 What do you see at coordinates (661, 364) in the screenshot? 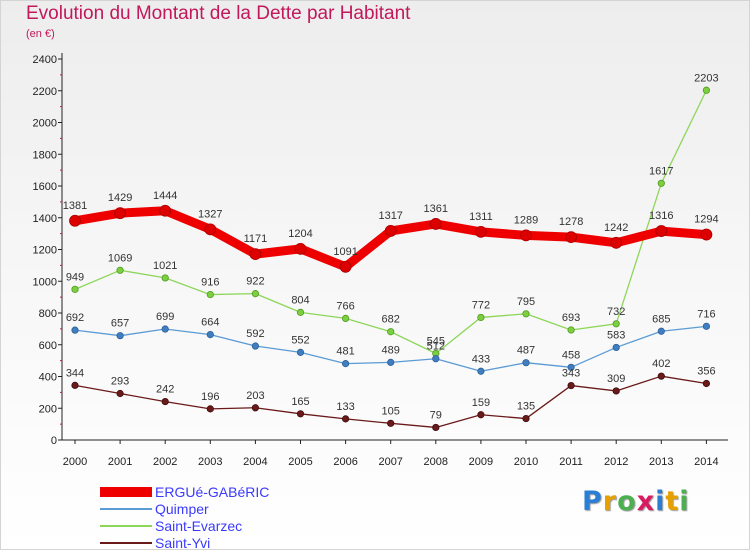
I see `data-label: 402` at bounding box center [661, 364].